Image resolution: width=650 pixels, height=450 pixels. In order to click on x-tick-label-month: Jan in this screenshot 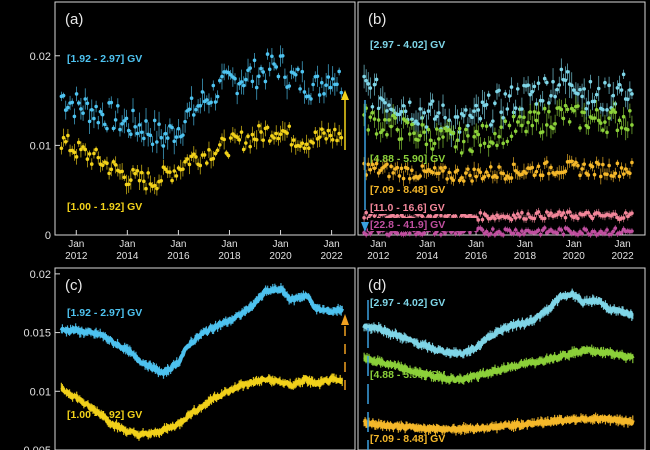, I will do `click(525, 244)`.